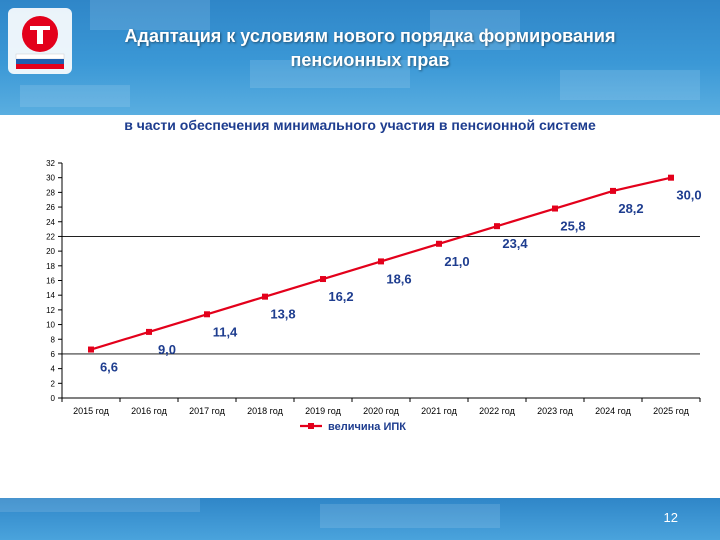 The height and width of the screenshot is (540, 720). What do you see at coordinates (53, 369) in the screenshot?
I see `y-tick-label-2: 4` at bounding box center [53, 369].